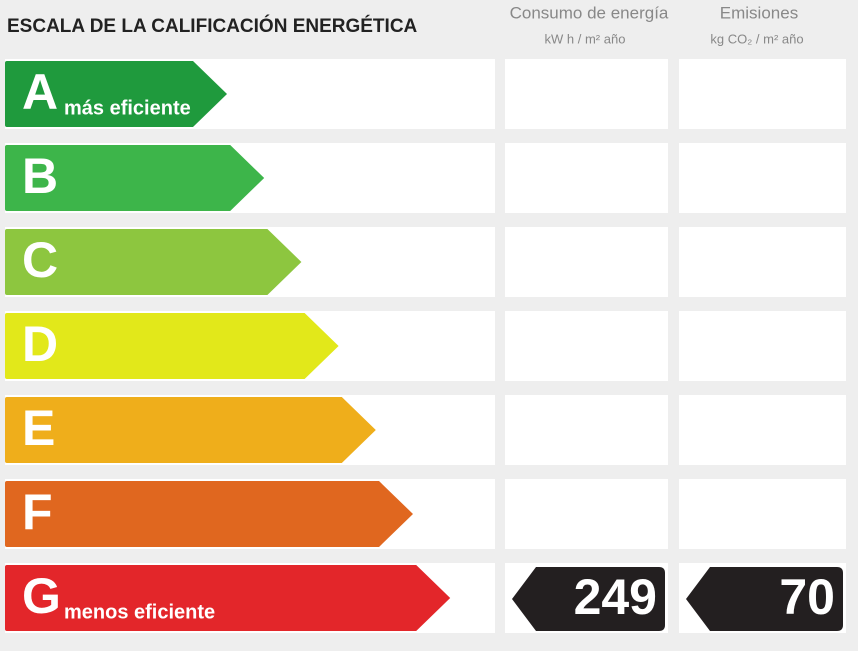 Image resolution: width=858 pixels, height=651 pixels. What do you see at coordinates (615, 597) in the screenshot?
I see `value: 249` at bounding box center [615, 597].